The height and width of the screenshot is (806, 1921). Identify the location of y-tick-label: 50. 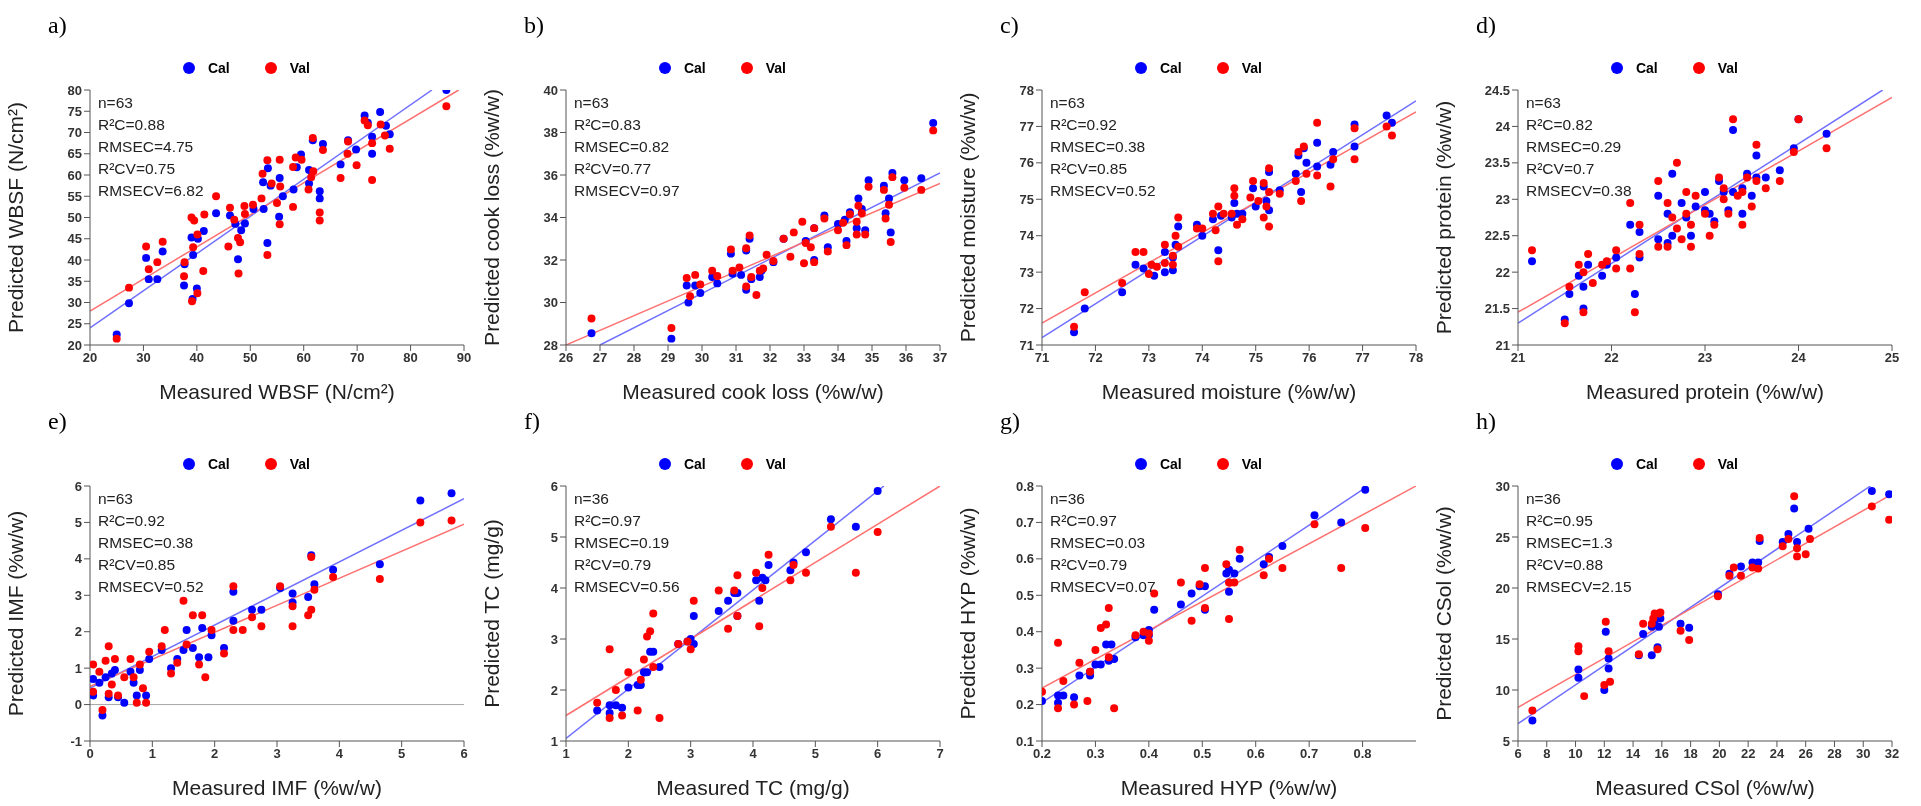
(74, 218).